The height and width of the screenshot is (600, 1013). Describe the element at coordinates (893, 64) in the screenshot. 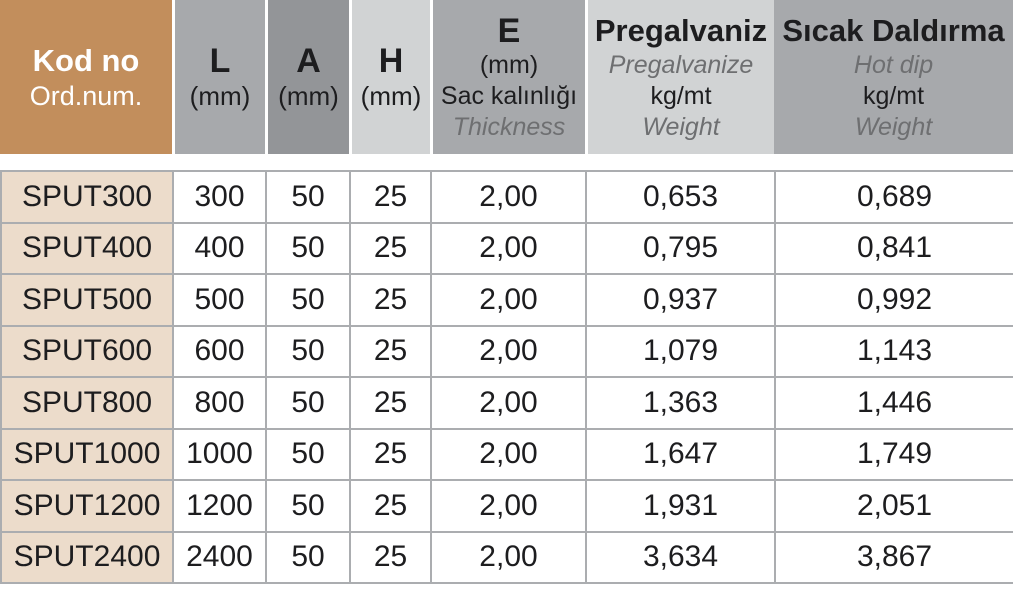

I see `header-hot-subtitle: Hot dip` at that location.